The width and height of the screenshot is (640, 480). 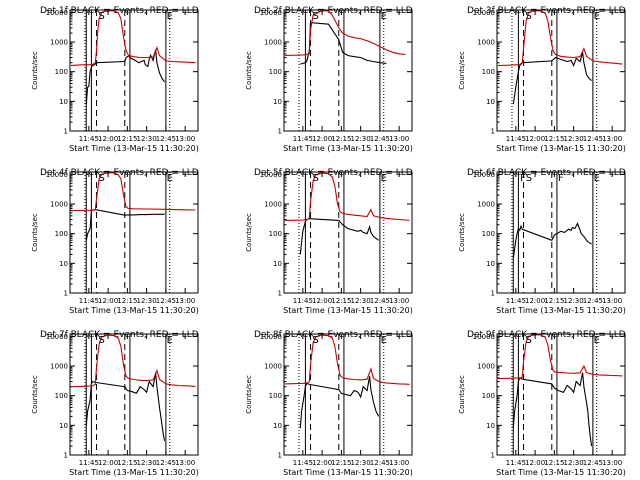 What do you see at coordinates (119, 11) in the screenshot?
I see `chart-title: Det 1f BLACK = Events, RED = LLD` at bounding box center [119, 11].